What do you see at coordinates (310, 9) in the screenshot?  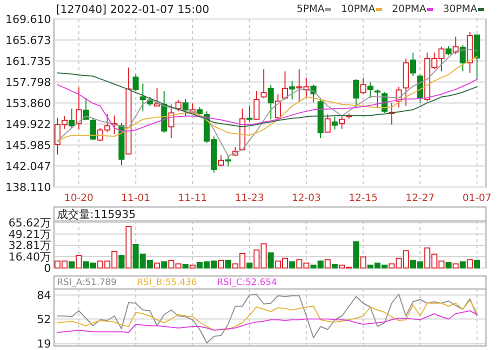 I see `legend-label: 5PMA` at bounding box center [310, 9].